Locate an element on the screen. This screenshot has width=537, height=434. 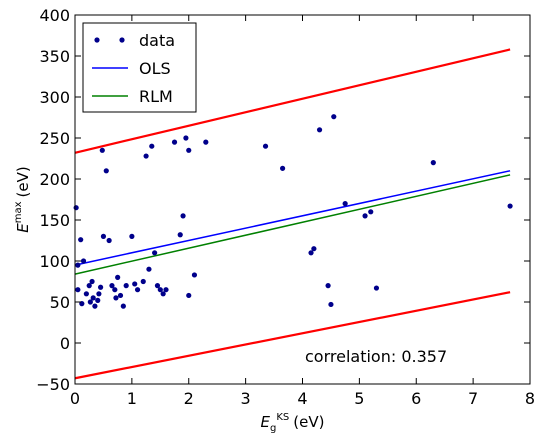
x-tick-label-7: 7 is located at coordinates (473, 398).